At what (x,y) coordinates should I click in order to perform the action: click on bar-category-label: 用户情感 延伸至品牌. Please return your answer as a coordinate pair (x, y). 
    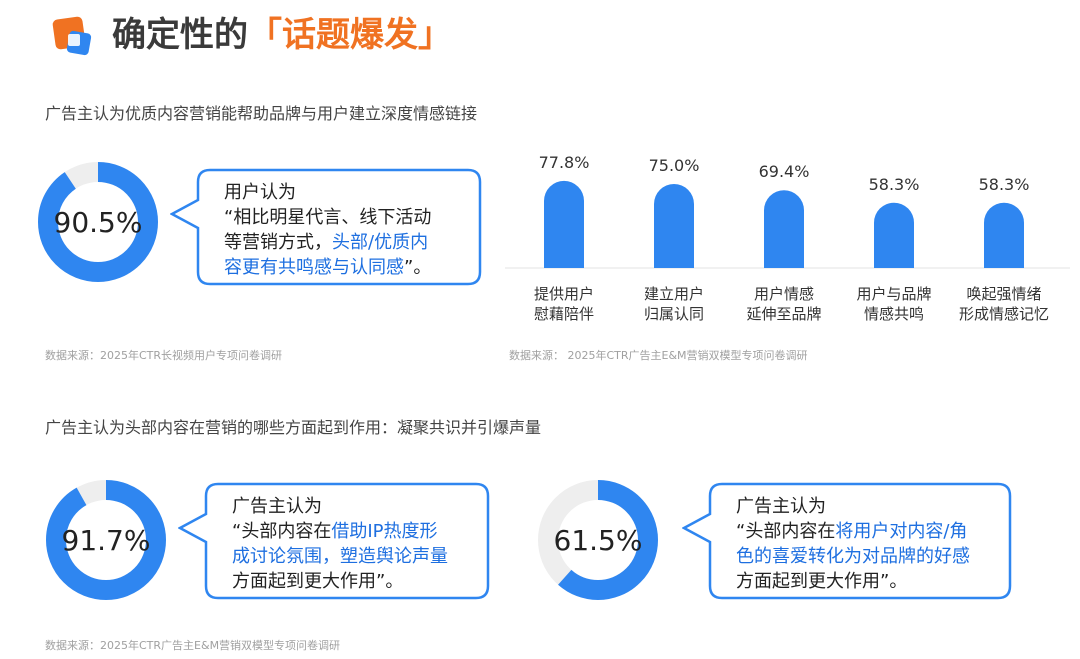
    Looking at the image, I should click on (784, 304).